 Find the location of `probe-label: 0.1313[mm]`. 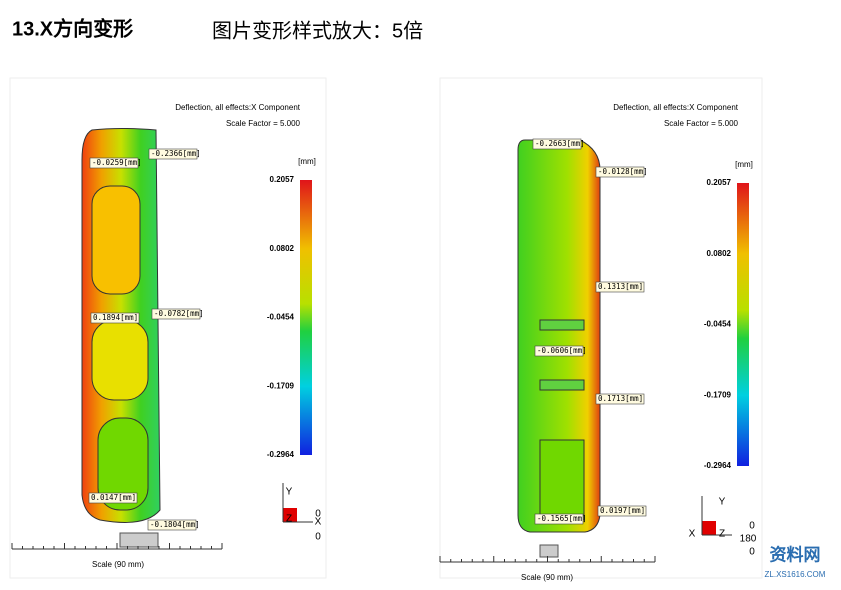

probe-label: 0.1313[mm] is located at coordinates (620, 286).